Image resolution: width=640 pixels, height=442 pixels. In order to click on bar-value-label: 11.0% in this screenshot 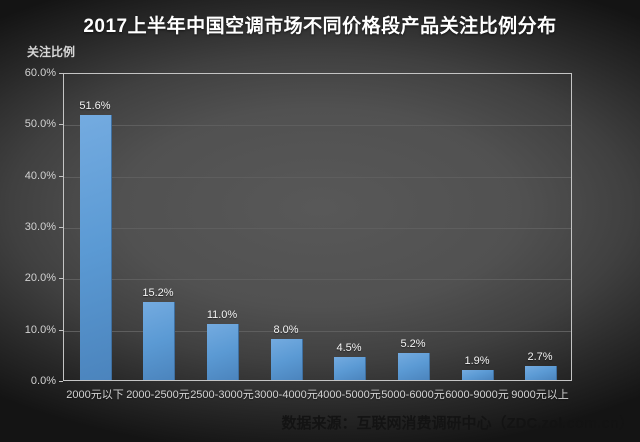, I will do `click(222, 315)`.